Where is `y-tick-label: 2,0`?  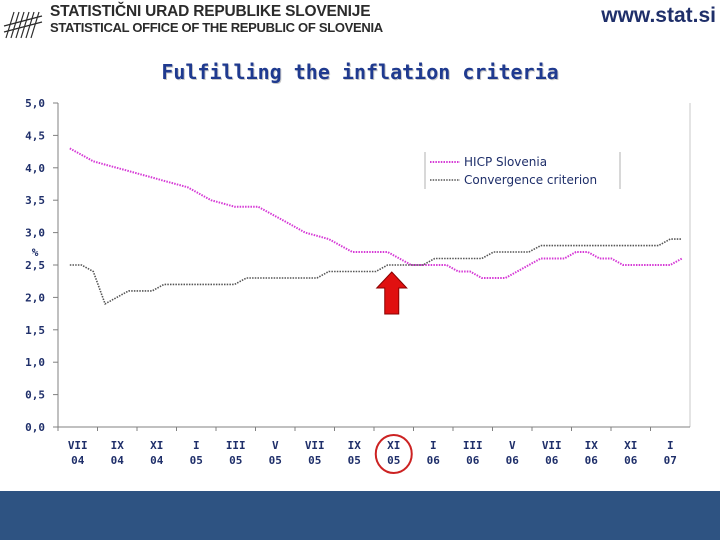
y-tick-label: 2,0 is located at coordinates (35, 297).